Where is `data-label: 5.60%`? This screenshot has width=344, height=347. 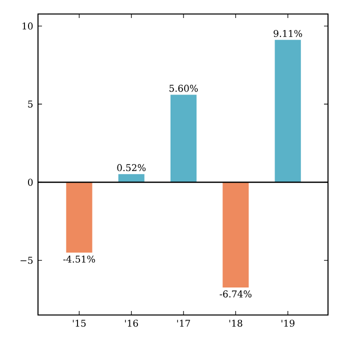 data-label: 5.60% is located at coordinates (184, 88).